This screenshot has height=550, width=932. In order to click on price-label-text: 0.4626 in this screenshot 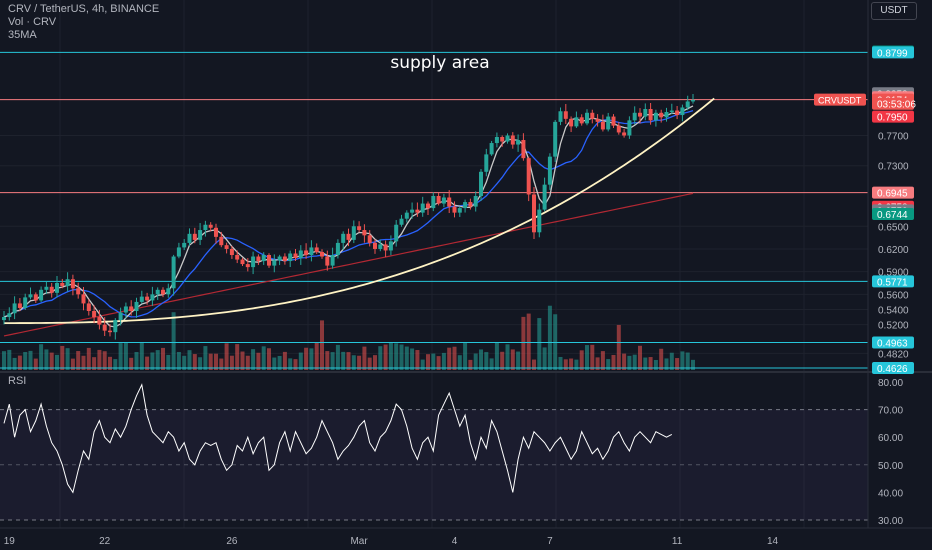, I will do `click(892, 369)`.